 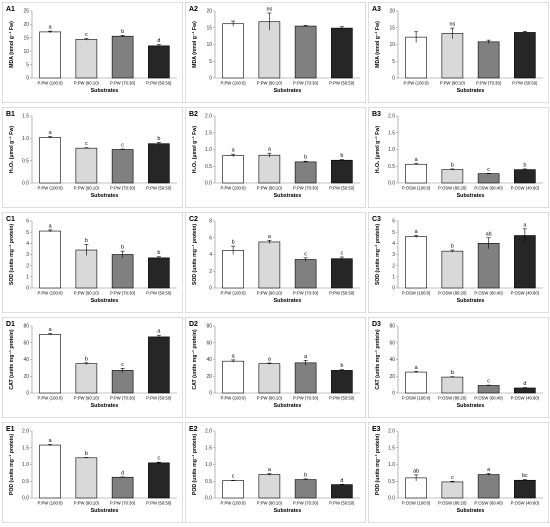 What do you see at coordinates (525, 188) in the screenshot?
I see `x-tick-label: P:OSW (40:60)` at bounding box center [525, 188].